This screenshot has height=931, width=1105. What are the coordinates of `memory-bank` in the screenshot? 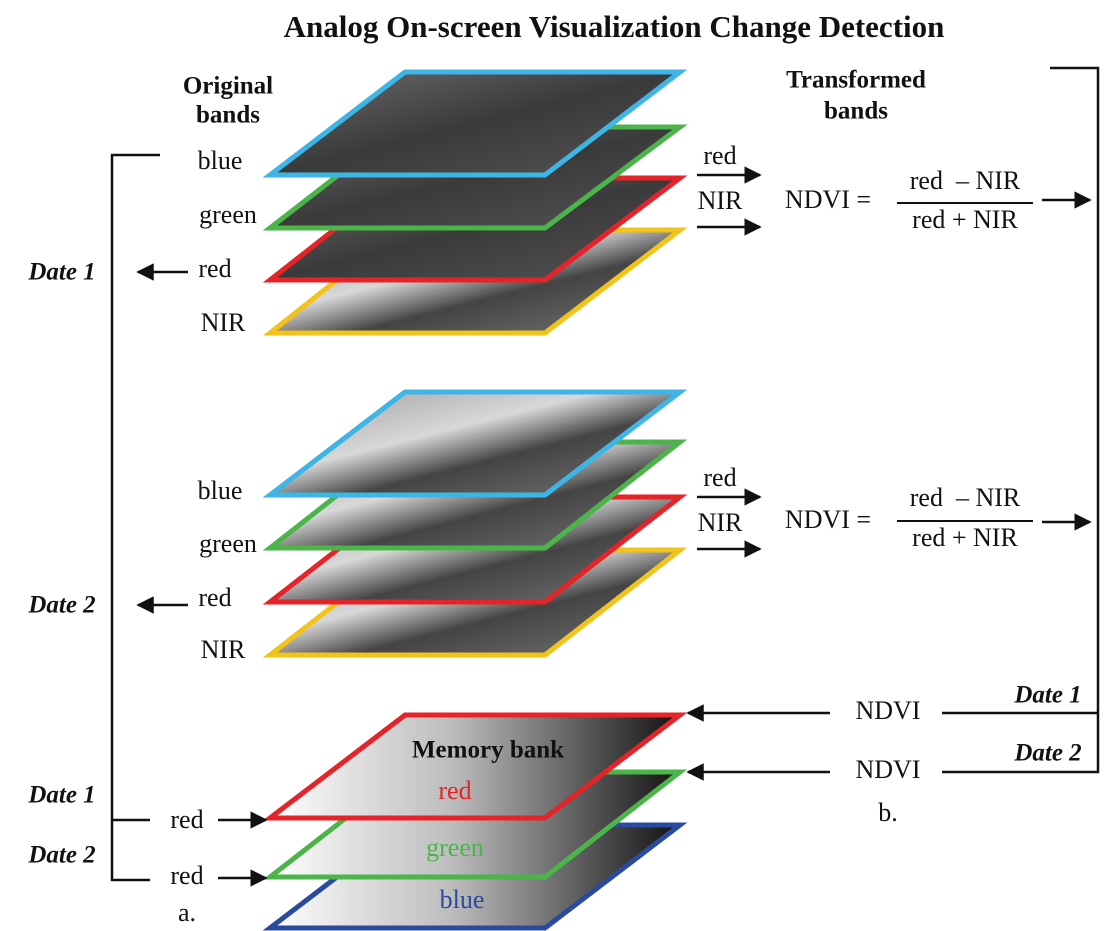 It's located at (475, 821).